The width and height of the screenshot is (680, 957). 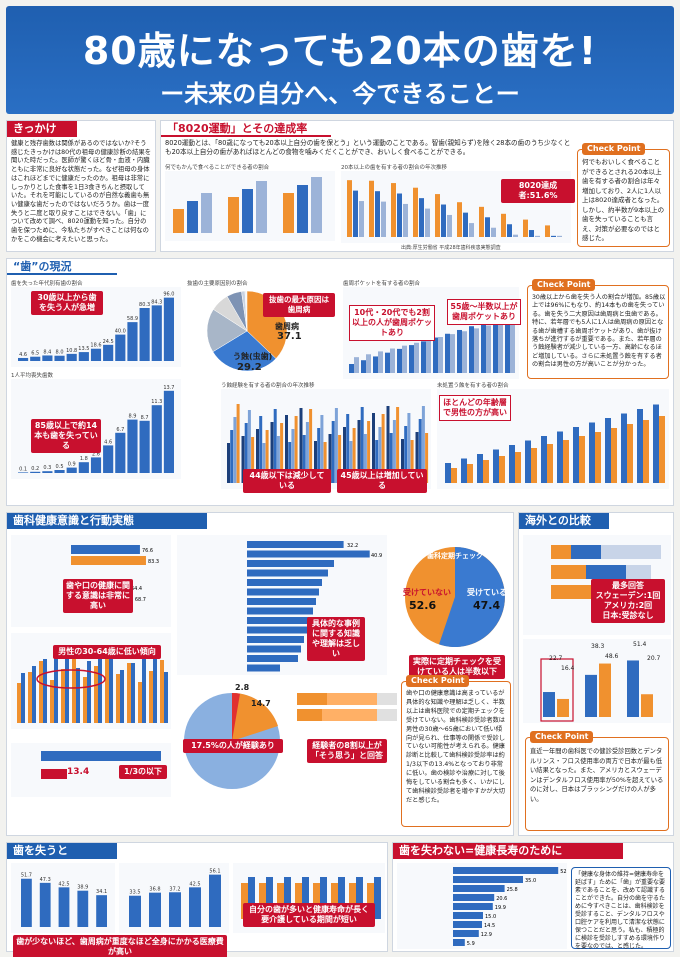 I want to click on perio-callout-55: 55歳～半数以上が歯周ポケットあり, so click(x=484, y=312).